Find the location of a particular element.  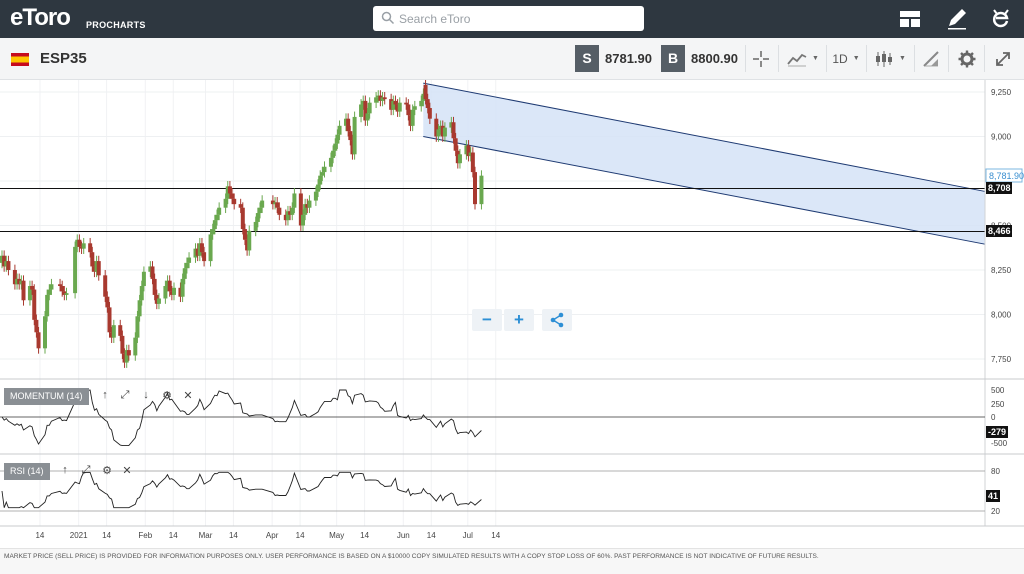

sell-price-box: S 8781.90 is located at coordinates (616, 58).